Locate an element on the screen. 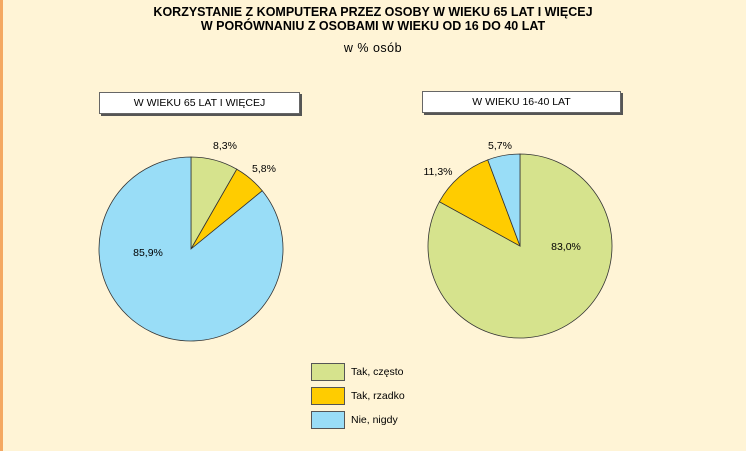 The image size is (746, 451). left-pie-label-tak-czesto: 8,3% is located at coordinates (225, 146).